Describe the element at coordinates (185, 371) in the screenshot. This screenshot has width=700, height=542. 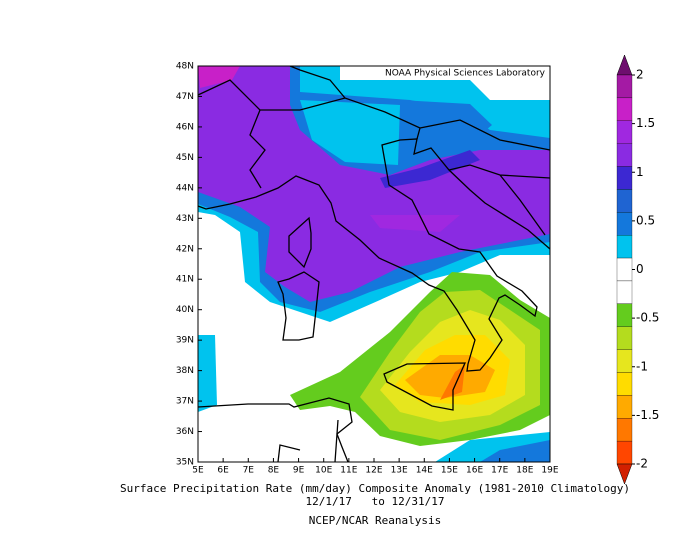
I see `lat-label: 38N` at that location.